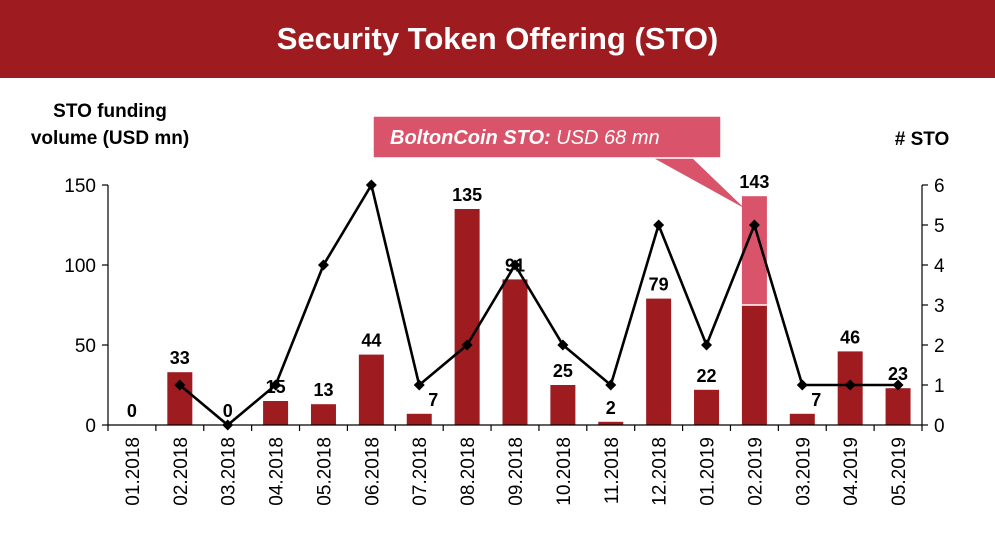  I want to click on x-tick-label: 10.2018, so click(564, 471).